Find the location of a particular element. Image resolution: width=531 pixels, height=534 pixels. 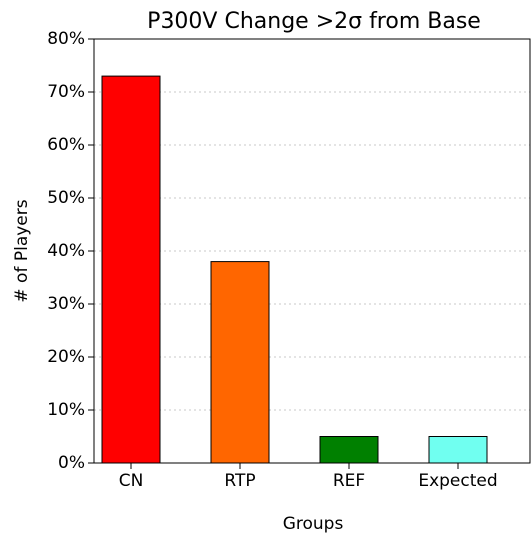

x-tick-label: CN is located at coordinates (131, 481).